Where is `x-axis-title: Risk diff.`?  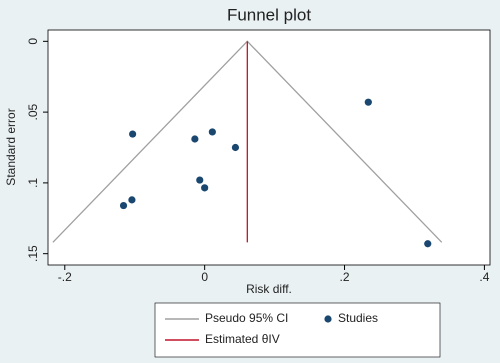 x-axis-title: Risk diff. is located at coordinates (269, 289).